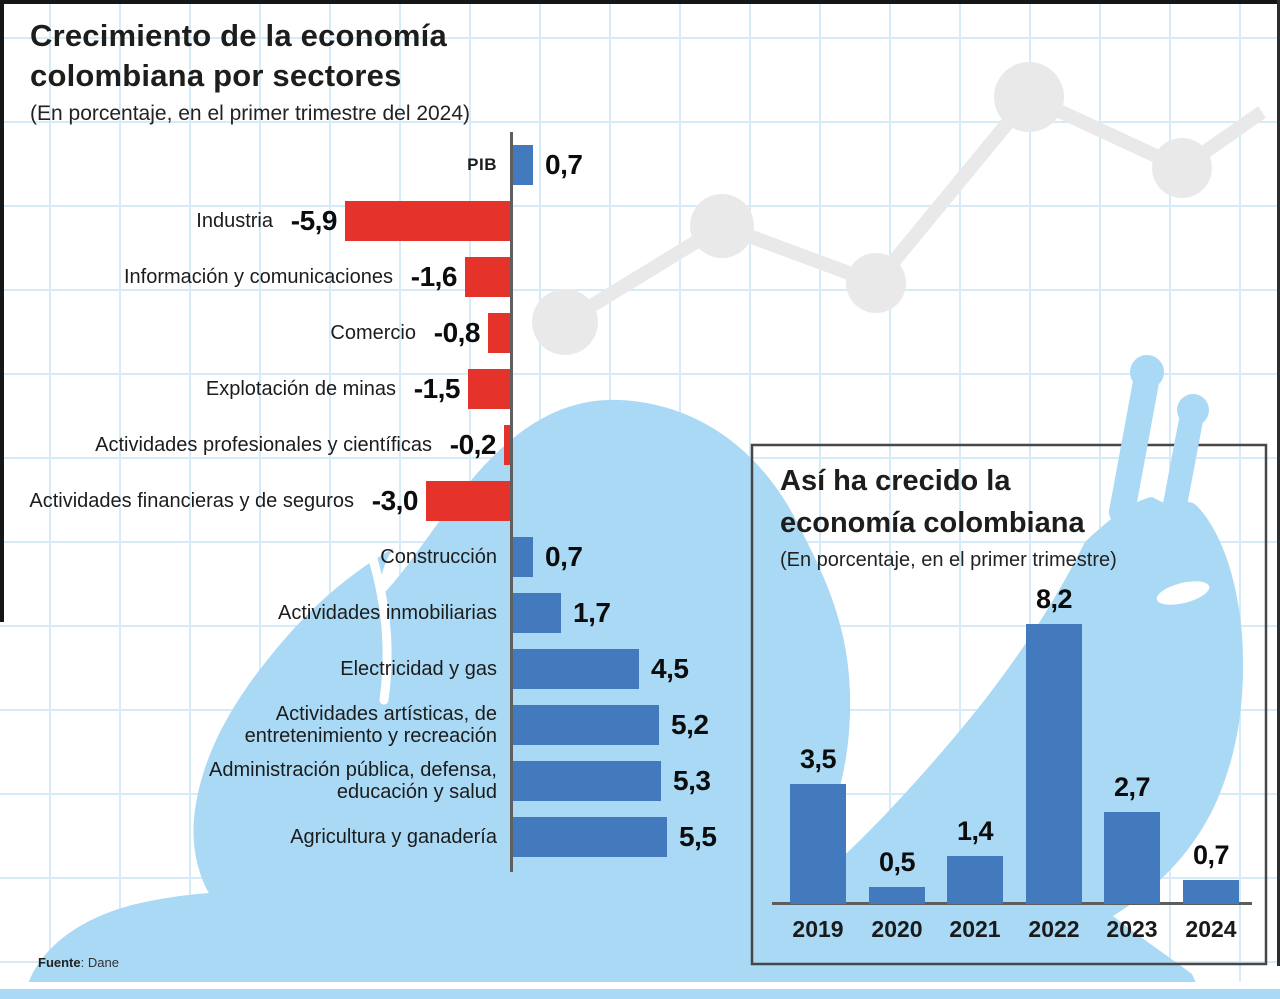  I want to click on snail-eye, so click(1183, 593).